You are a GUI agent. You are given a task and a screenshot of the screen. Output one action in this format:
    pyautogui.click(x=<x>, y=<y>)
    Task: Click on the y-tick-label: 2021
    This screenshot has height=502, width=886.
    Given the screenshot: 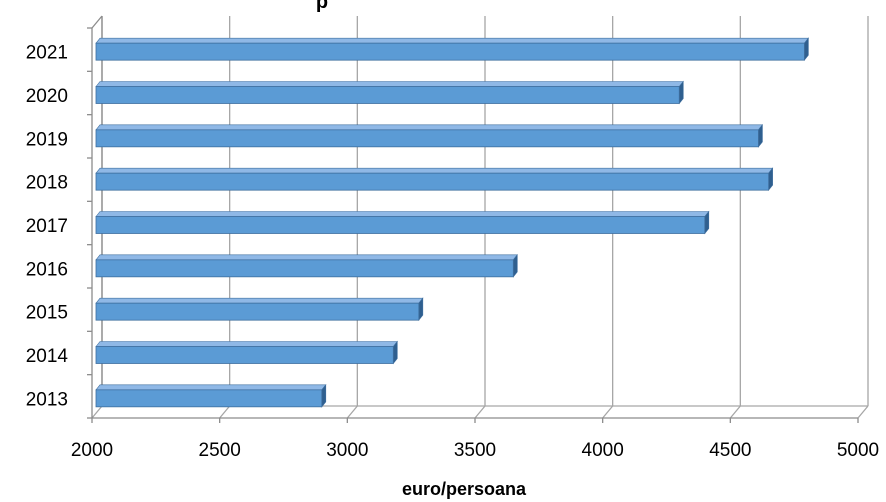 What is the action you would take?
    pyautogui.click(x=47, y=53)
    